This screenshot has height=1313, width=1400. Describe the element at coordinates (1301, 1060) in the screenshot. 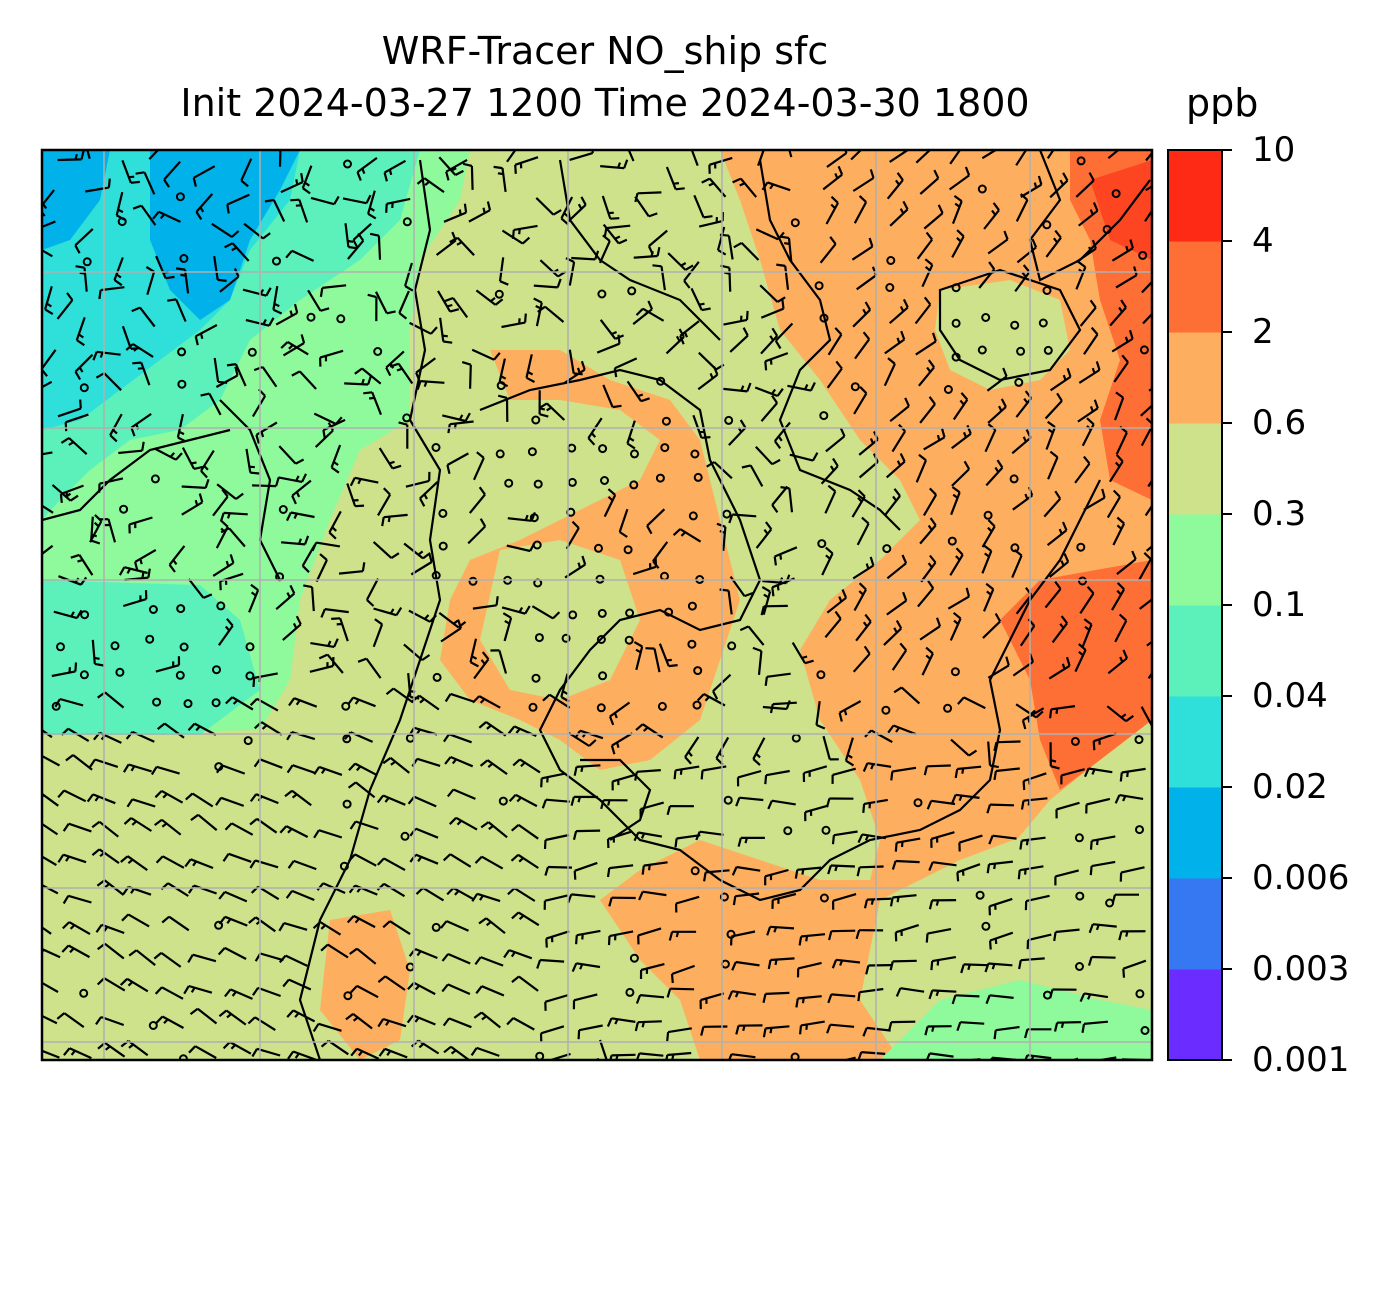

I see `colorbar-tick-label: 0.001` at that location.